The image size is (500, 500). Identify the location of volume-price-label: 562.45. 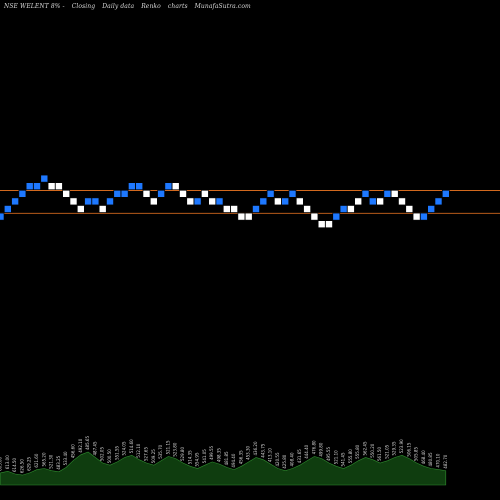
(365, 448).